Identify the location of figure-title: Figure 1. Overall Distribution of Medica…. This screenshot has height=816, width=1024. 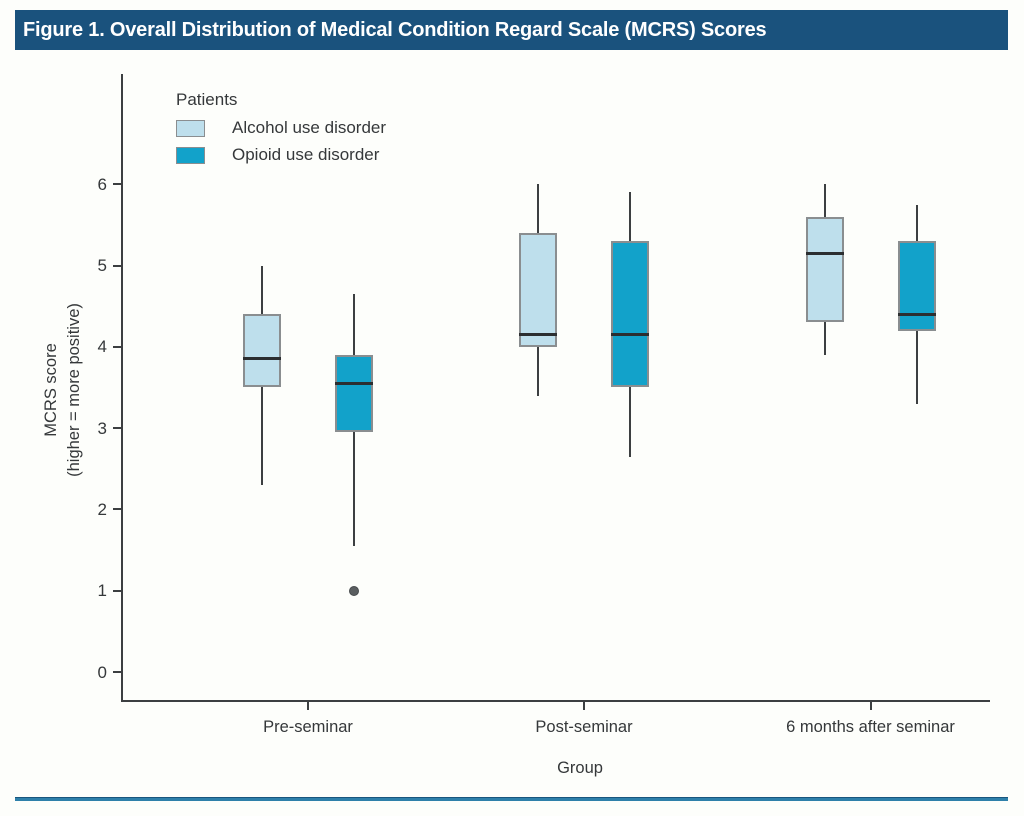
(395, 29).